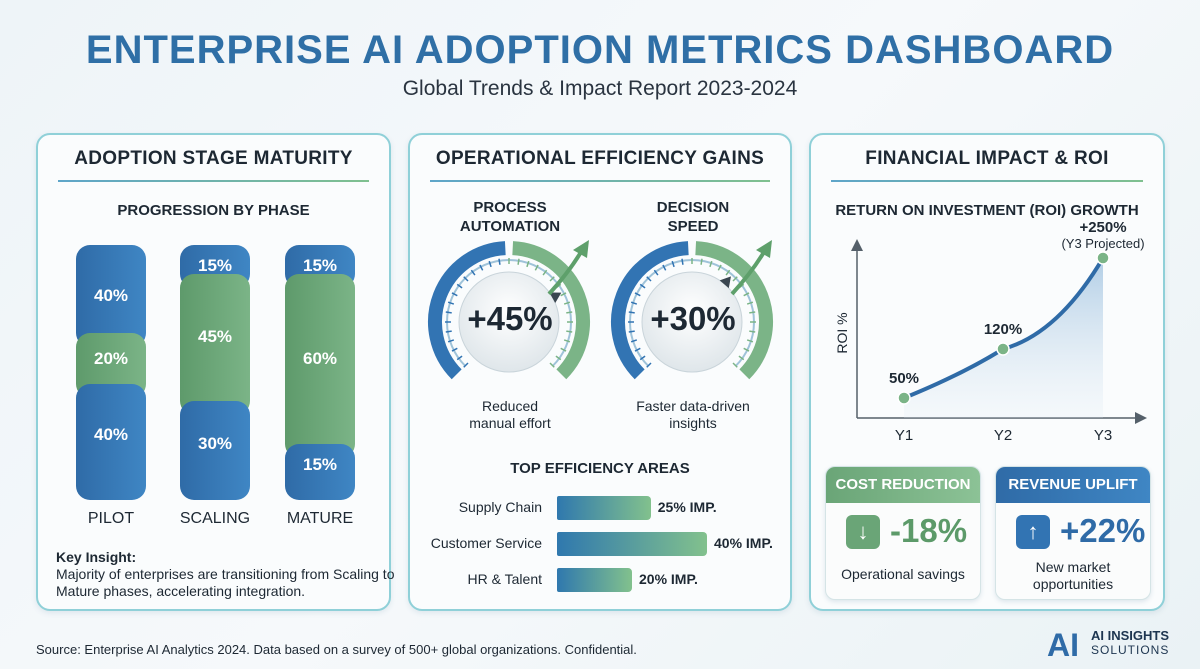 The width and height of the screenshot is (1200, 669). What do you see at coordinates (1103, 530) in the screenshot?
I see `revenue-uplift-value: +22%` at bounding box center [1103, 530].